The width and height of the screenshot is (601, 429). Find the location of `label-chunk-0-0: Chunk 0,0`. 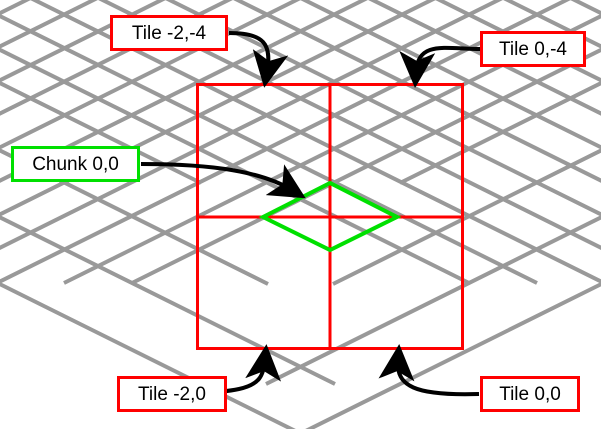

label-chunk-0-0: Chunk 0,0 is located at coordinates (75, 164).